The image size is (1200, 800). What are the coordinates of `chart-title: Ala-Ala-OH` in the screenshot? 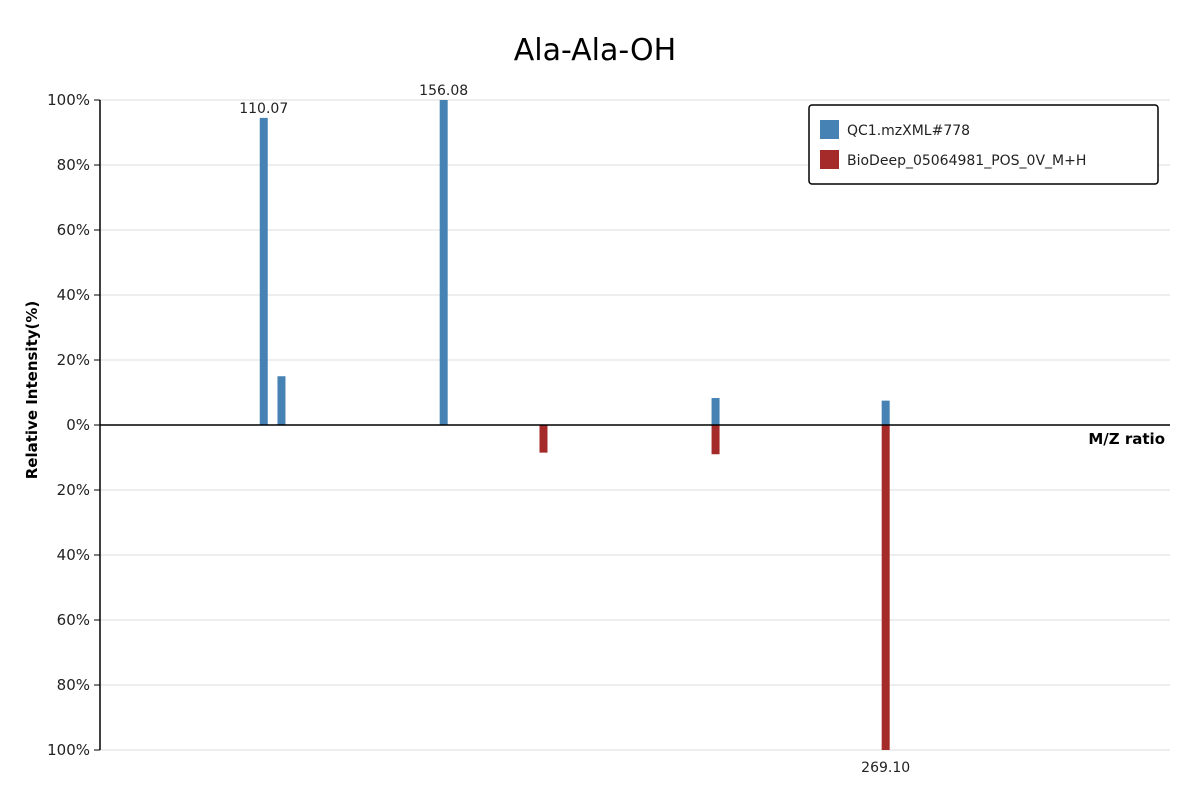 It's located at (595, 50).